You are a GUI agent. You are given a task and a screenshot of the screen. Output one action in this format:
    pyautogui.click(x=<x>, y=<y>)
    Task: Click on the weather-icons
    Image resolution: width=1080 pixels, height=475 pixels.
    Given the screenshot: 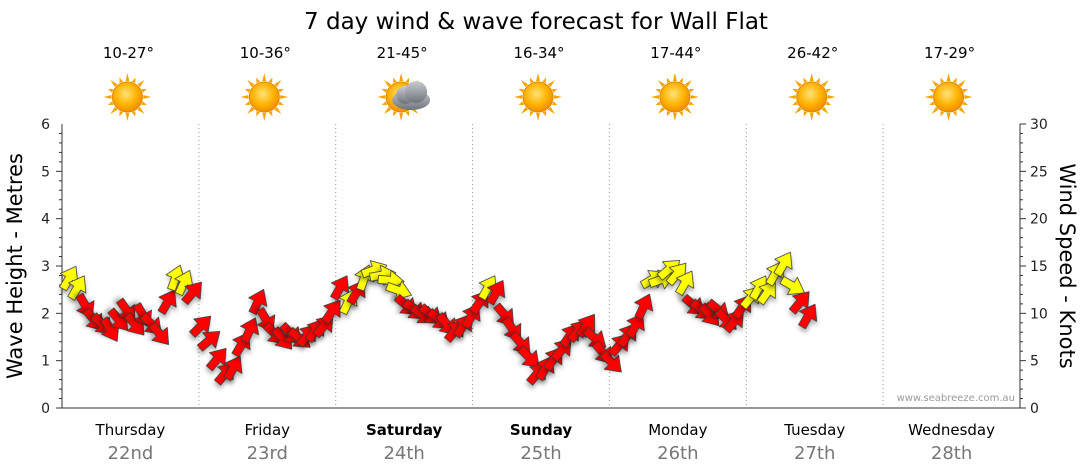 What is the action you would take?
    pyautogui.click(x=538, y=97)
    